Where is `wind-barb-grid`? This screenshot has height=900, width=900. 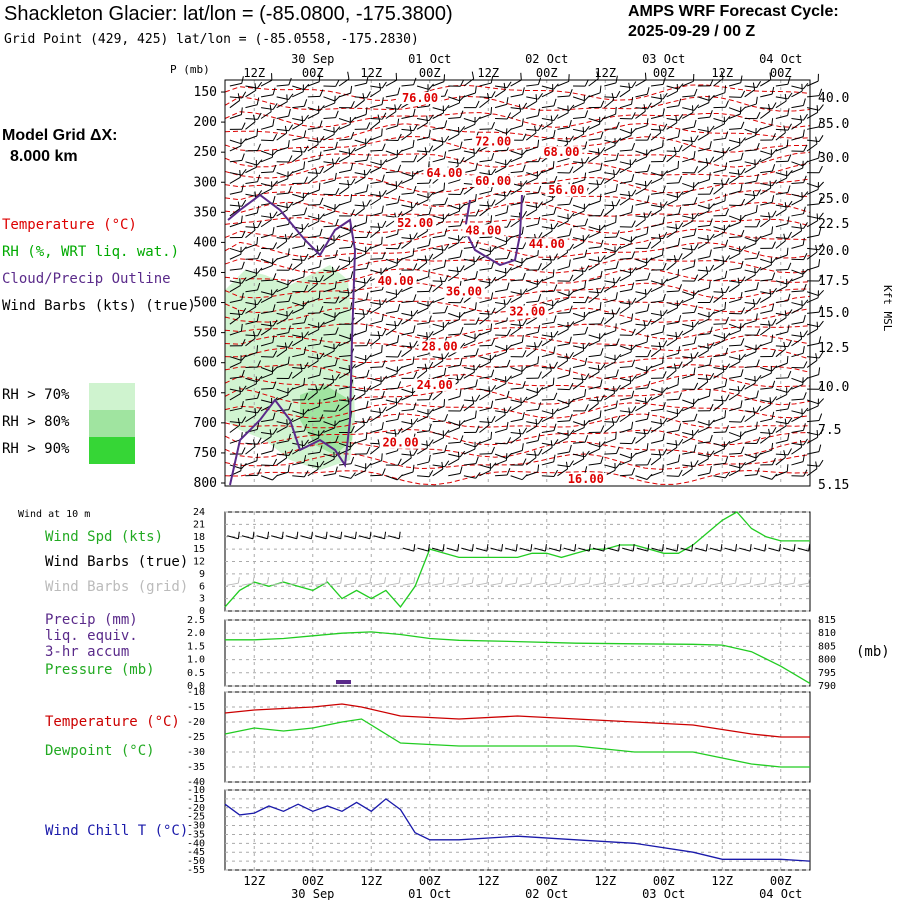 wind-barb-grid is located at coordinates (584, 581).